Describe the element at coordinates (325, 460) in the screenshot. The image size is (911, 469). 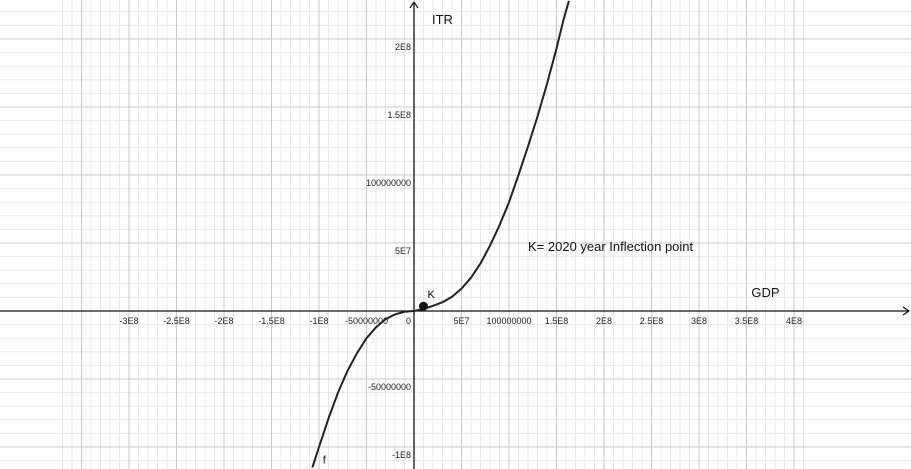
I see `function-label: f` at that location.